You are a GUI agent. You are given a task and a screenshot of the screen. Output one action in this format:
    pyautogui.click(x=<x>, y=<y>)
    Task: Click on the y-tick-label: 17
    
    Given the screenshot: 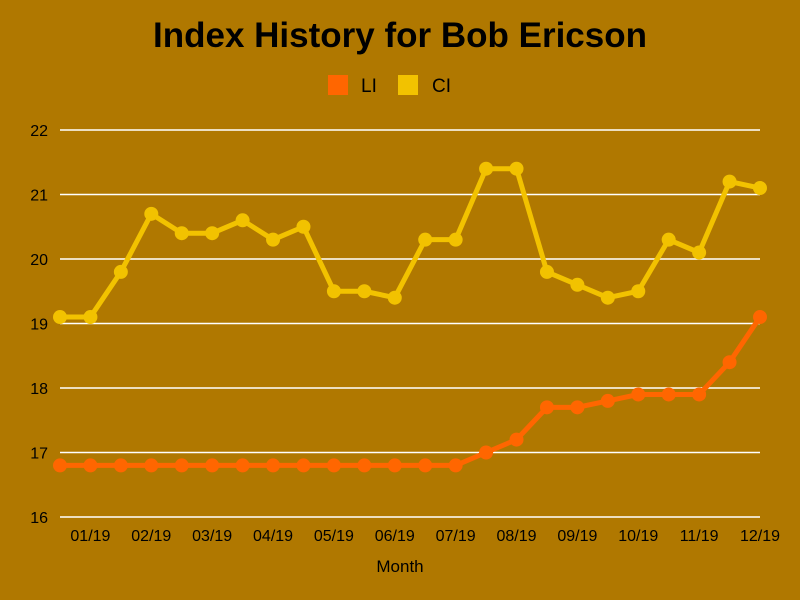 What is the action you would take?
    pyautogui.click(x=39, y=454)
    